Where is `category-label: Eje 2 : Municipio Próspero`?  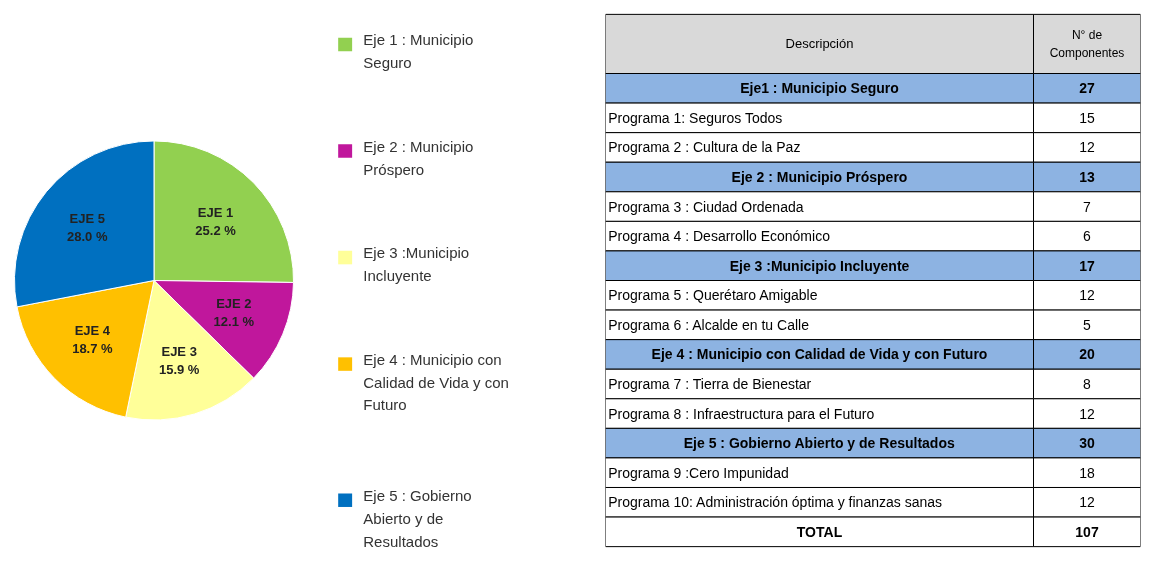 category-label: Eje 2 : Municipio Próspero is located at coordinates (819, 177).